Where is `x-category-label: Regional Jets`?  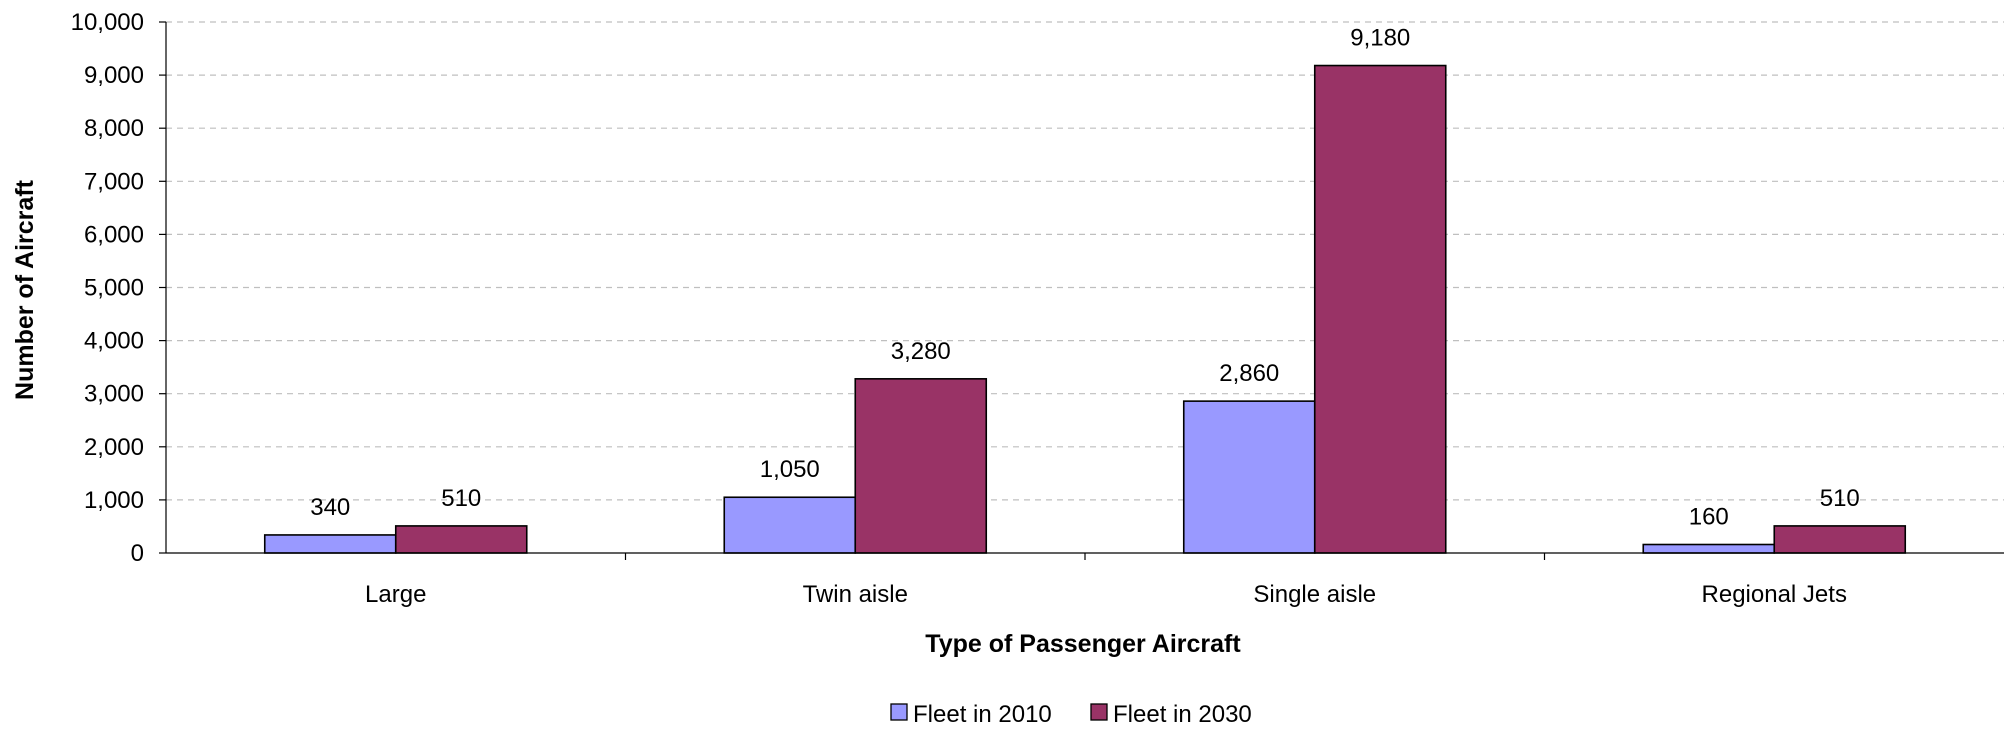
x-category-label: Regional Jets is located at coordinates (1774, 594).